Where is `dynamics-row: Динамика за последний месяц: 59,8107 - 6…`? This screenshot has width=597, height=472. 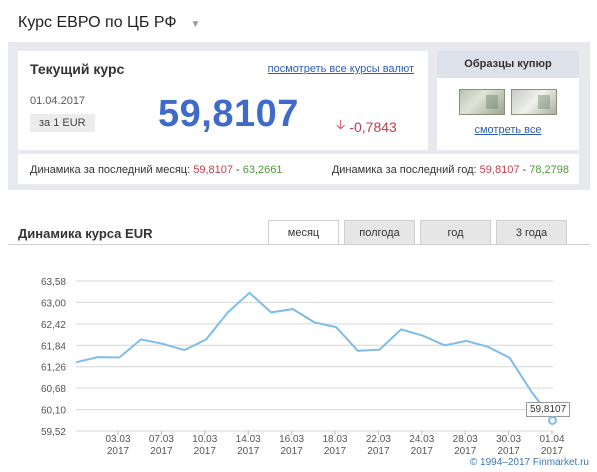
dynamics-row: Динамика за последний месяц: 59,8107 - 6… is located at coordinates (298, 169).